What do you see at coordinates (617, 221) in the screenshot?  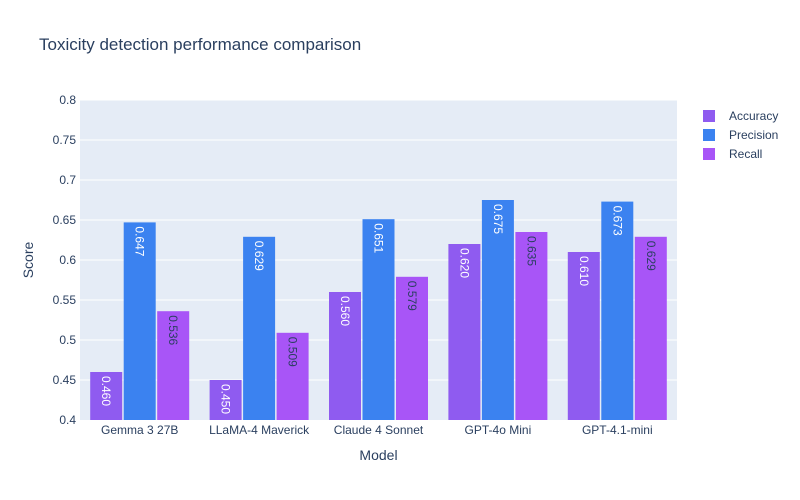 I see `bar-value-label: 0.673` at bounding box center [617, 221].